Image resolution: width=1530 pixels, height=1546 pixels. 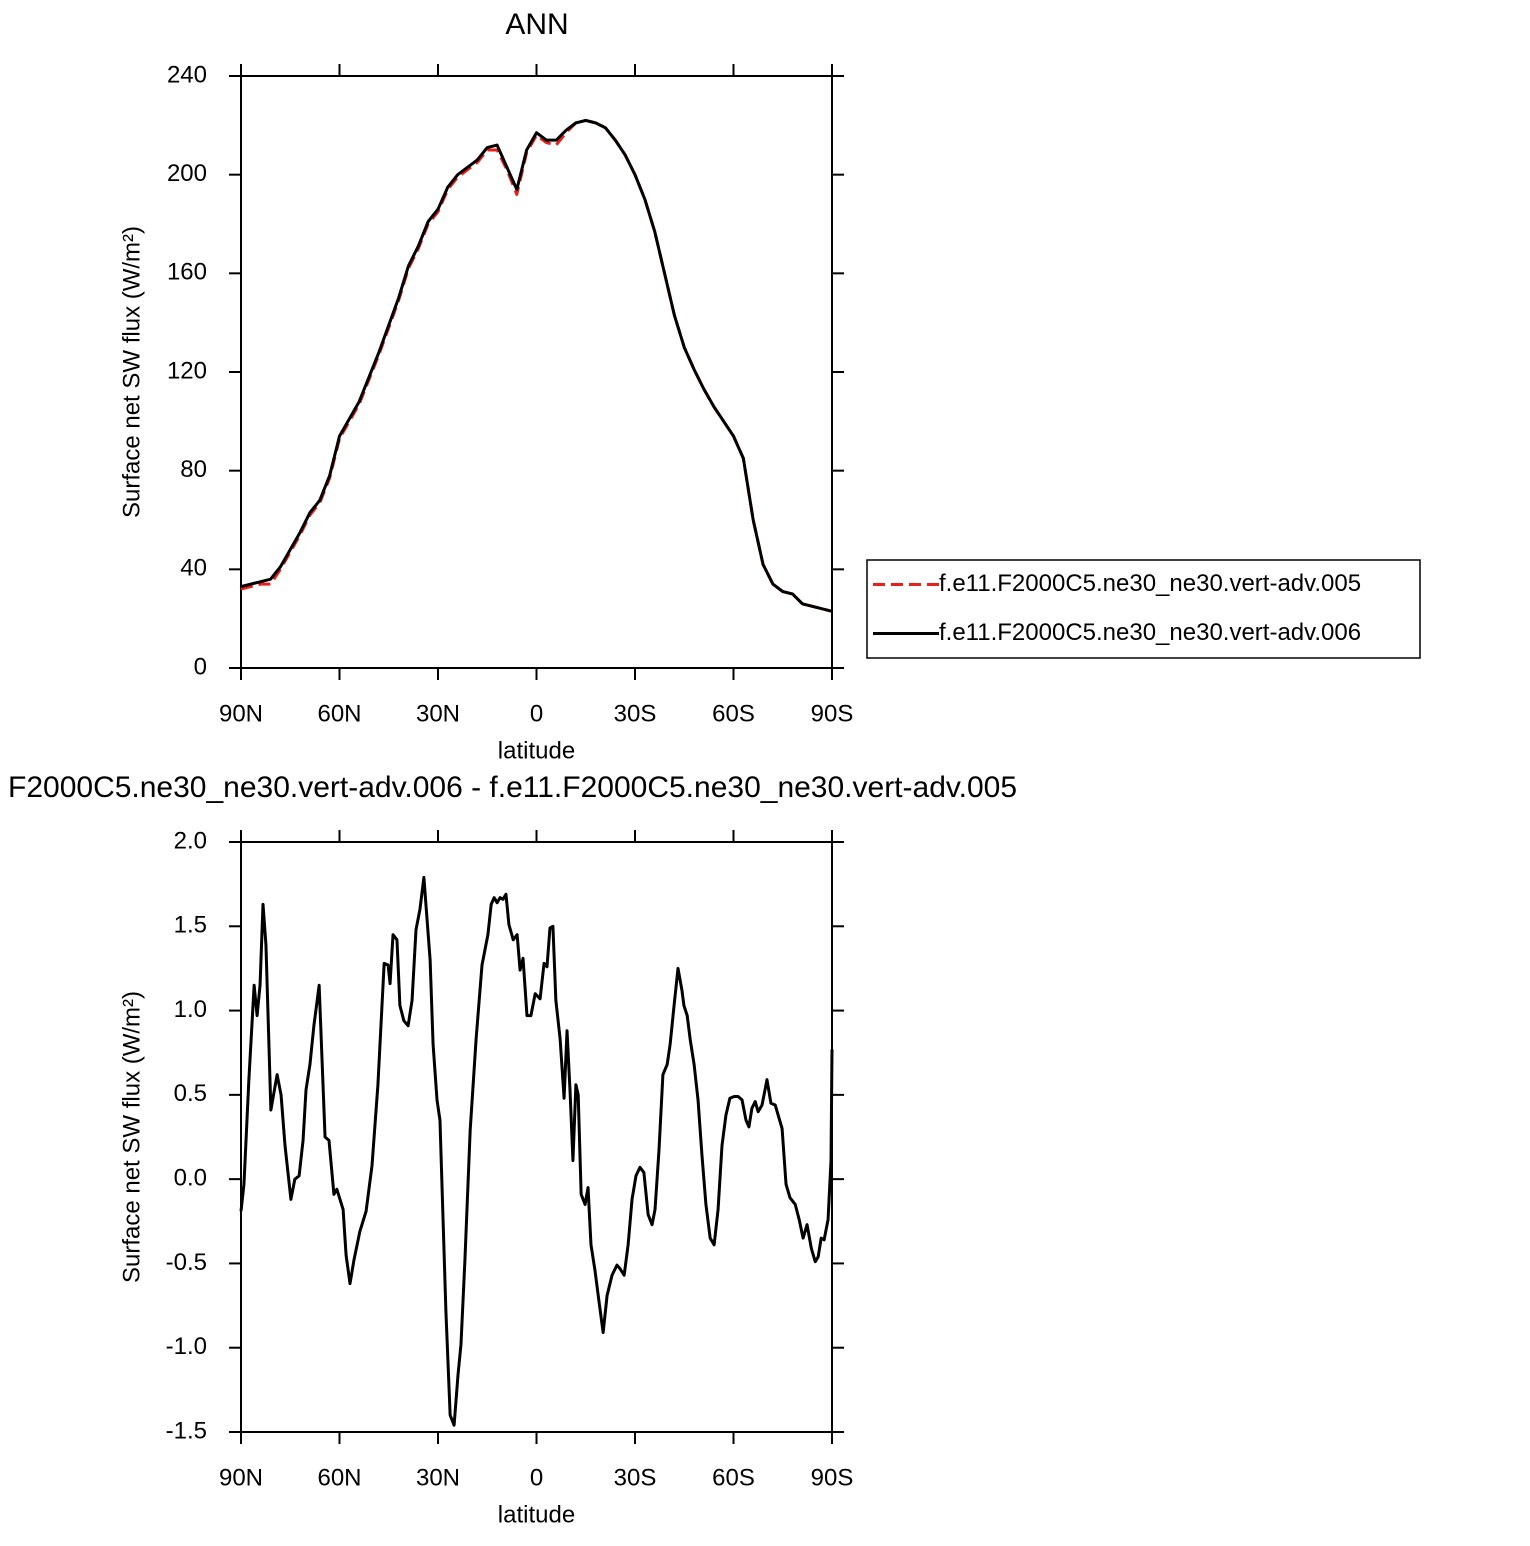 What do you see at coordinates (190, 925) in the screenshot?
I see `y-tick-label: 1.5` at bounding box center [190, 925].